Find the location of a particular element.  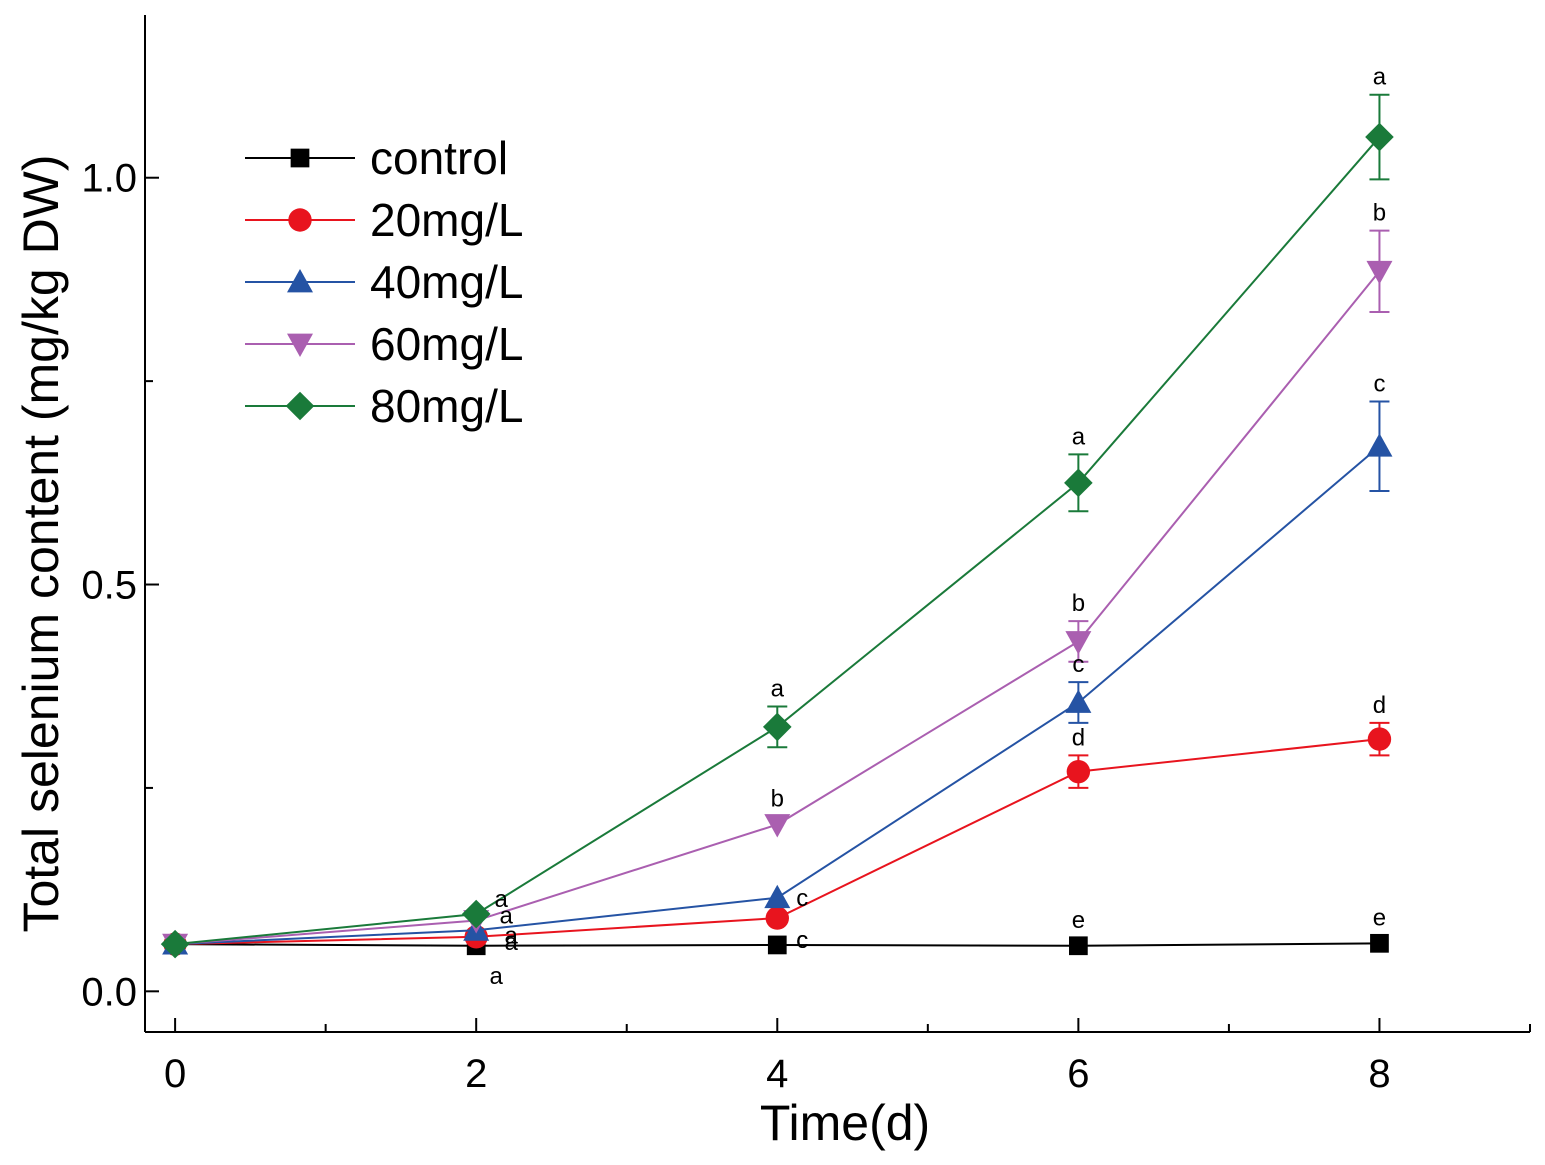

legend-label: 60mg/L is located at coordinates (446, 344).